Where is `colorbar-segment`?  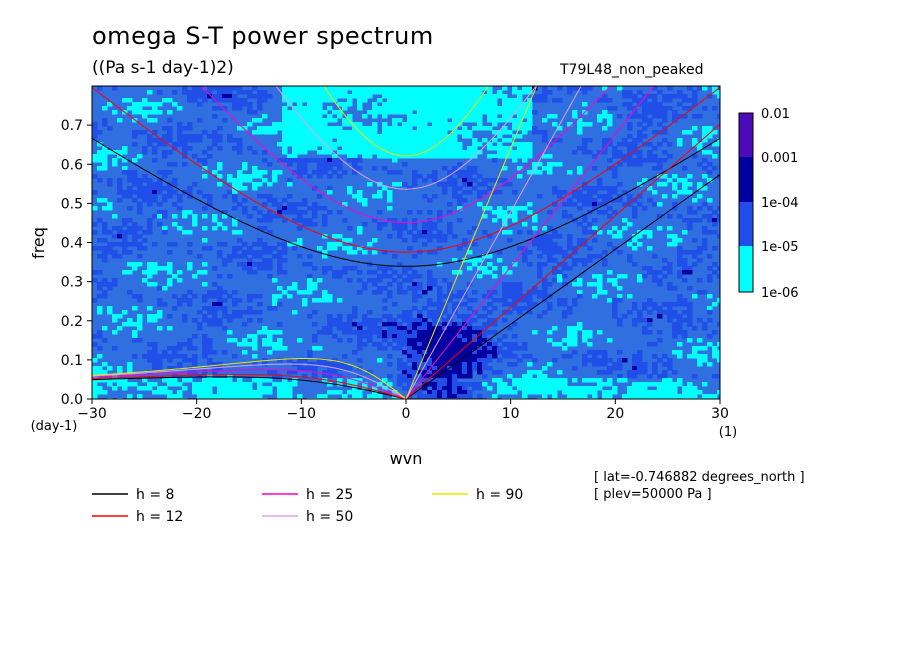
colorbar-segment is located at coordinates (746, 269).